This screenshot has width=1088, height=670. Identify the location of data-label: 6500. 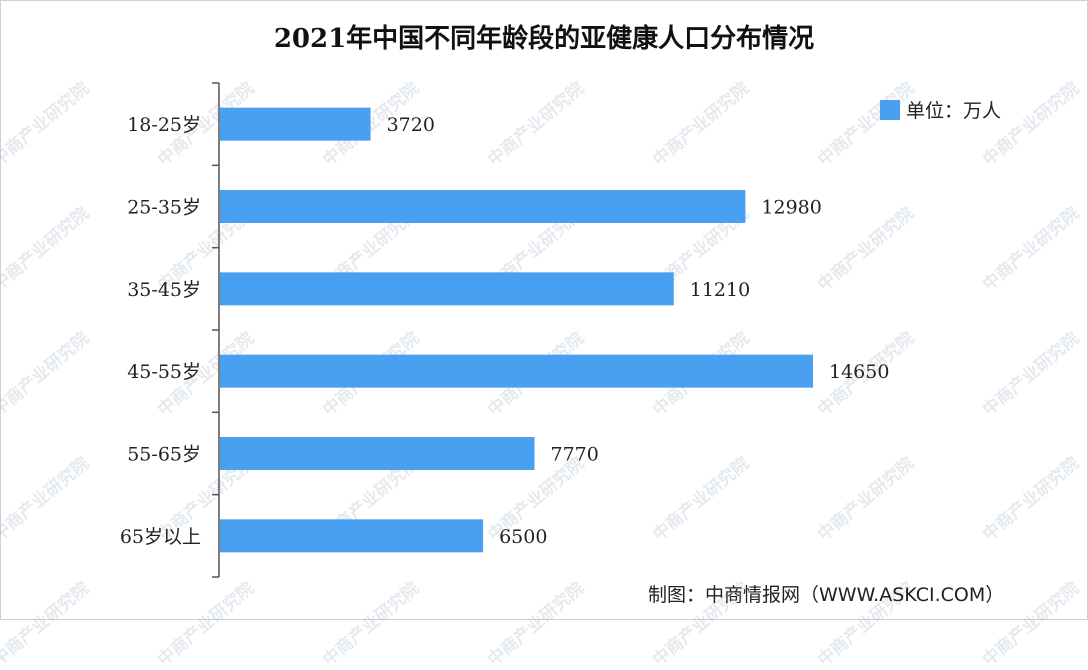
(523, 537).